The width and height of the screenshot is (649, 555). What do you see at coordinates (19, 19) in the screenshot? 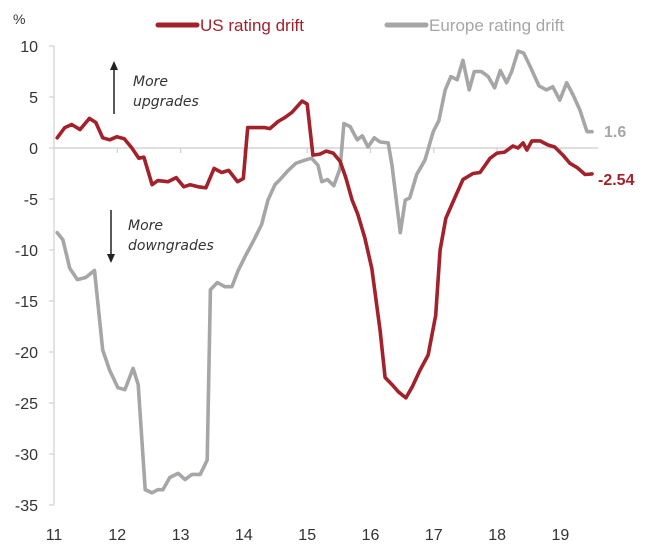
I see `y-axis-unit-label: %` at bounding box center [19, 19].